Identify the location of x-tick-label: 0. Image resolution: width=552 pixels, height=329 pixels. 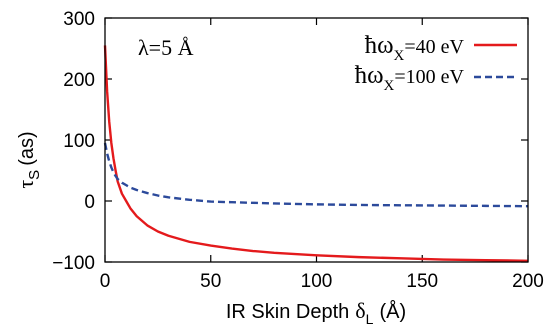
(105, 281).